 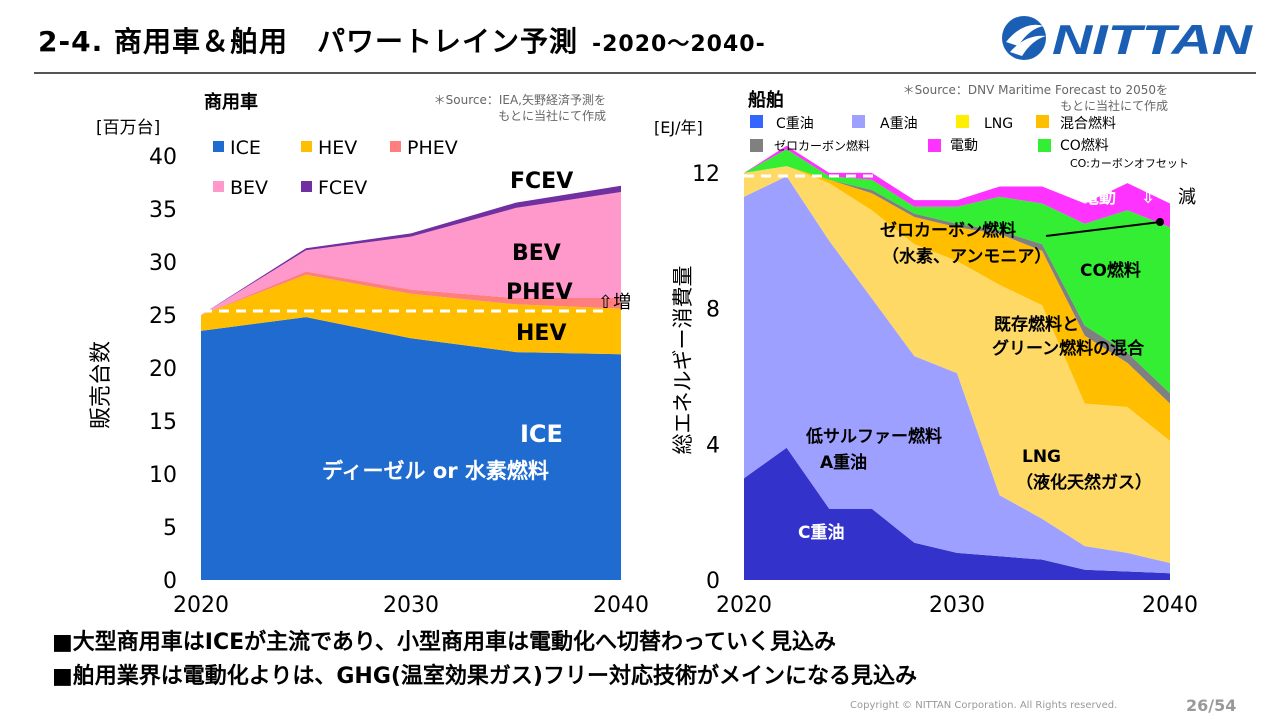 I want to click on left-area-label-bev: BEV, so click(x=536, y=253).